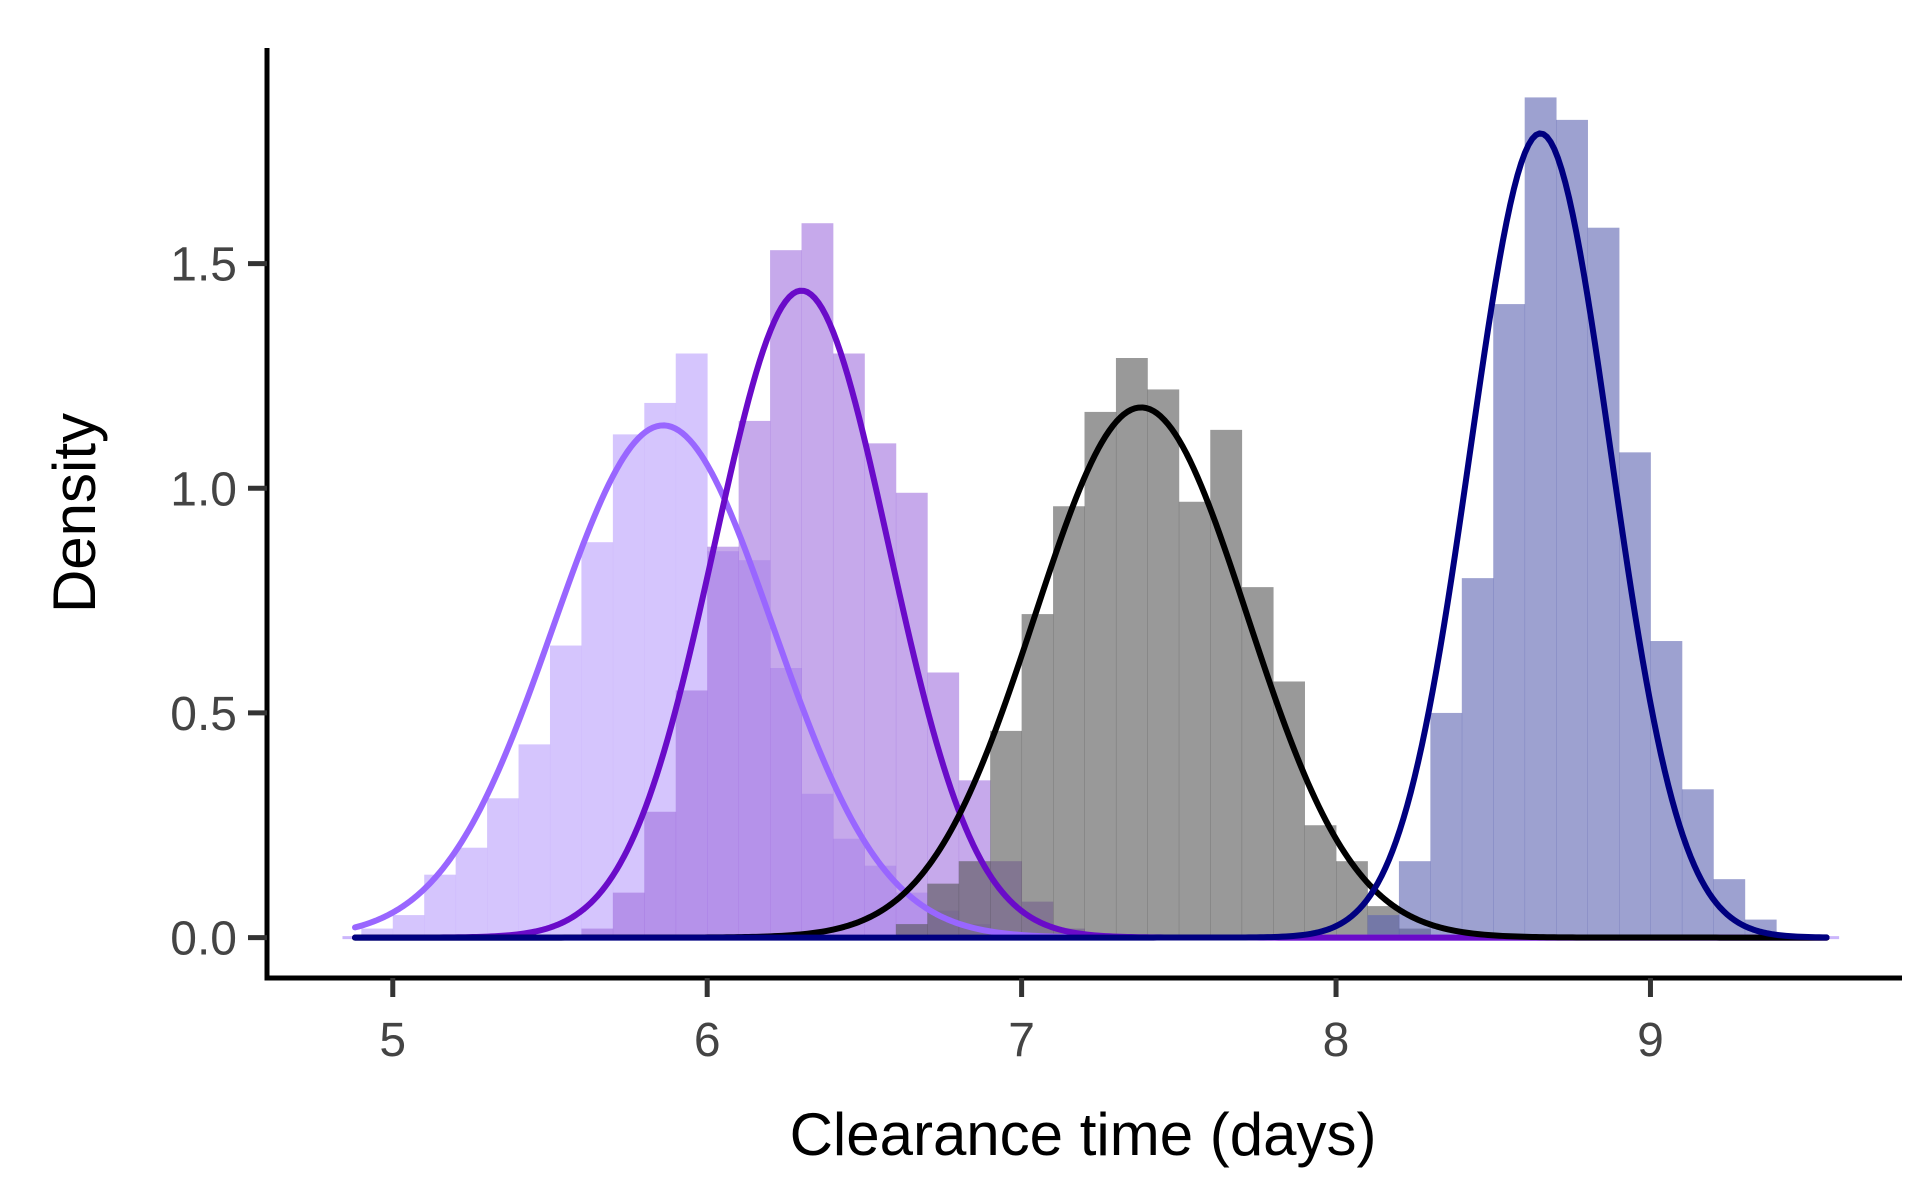 The height and width of the screenshot is (1200, 1920). What do you see at coordinates (203, 489) in the screenshot?
I see `y-tick-label: 1.0` at bounding box center [203, 489].